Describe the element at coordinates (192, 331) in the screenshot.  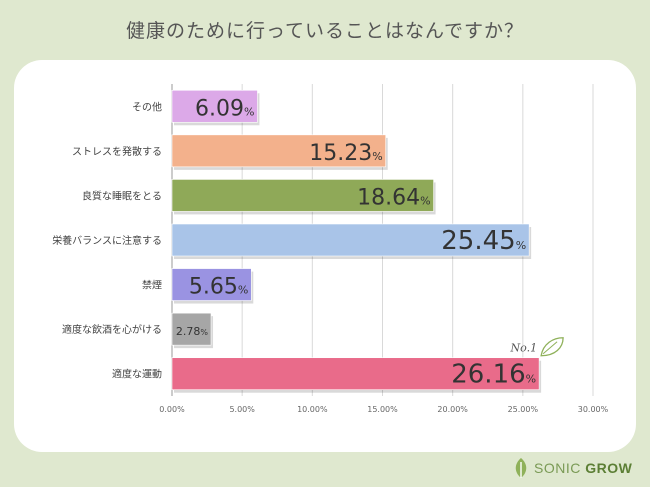
I see `value-label: 2.78%` at that location.